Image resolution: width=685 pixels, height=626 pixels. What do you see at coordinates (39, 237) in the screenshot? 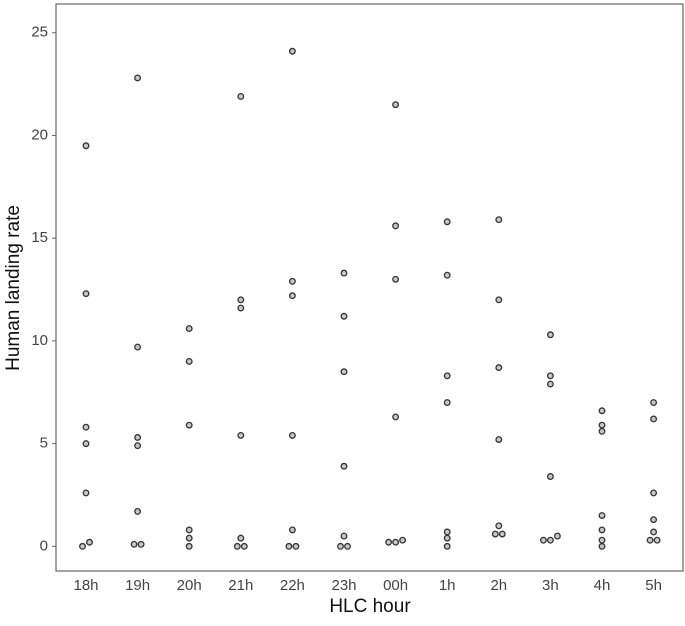
I see `y-tick-label: 15` at bounding box center [39, 237].